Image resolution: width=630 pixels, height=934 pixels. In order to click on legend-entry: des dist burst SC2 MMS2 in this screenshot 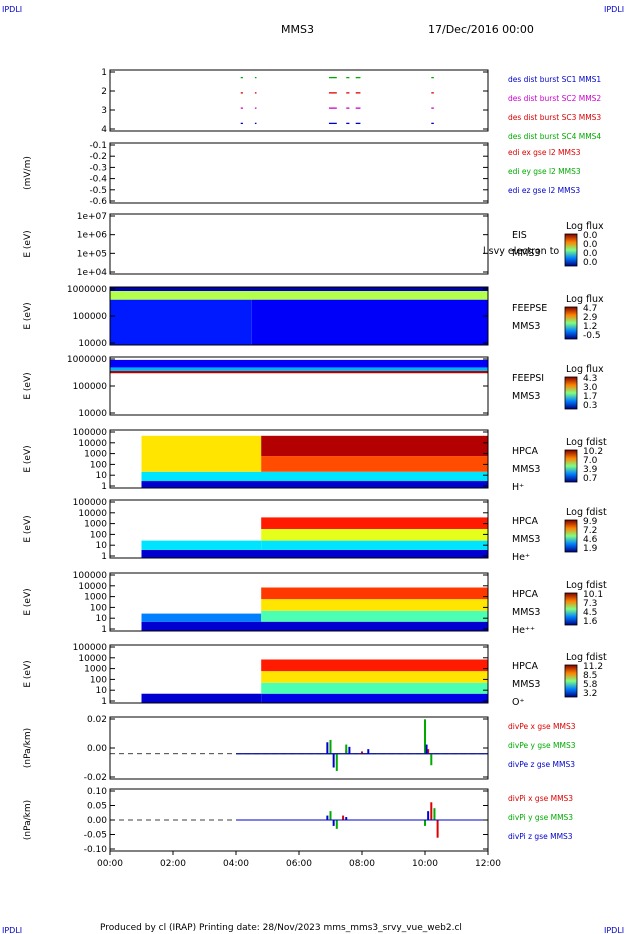, I will do `click(554, 98)`.